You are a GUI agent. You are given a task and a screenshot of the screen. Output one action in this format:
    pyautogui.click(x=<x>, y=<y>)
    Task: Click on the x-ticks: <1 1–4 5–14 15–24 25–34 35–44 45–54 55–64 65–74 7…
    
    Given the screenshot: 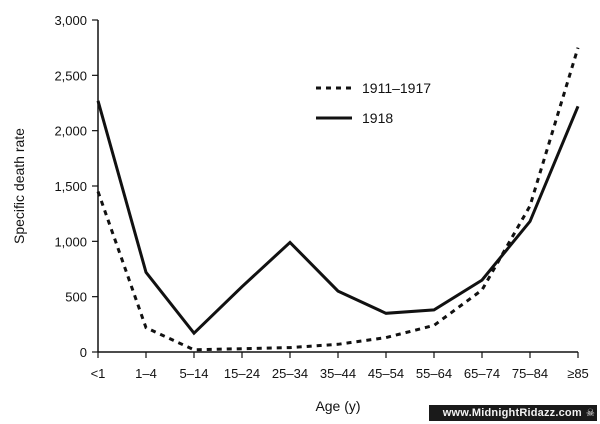 What is the action you would take?
    pyautogui.click(x=340, y=366)
    